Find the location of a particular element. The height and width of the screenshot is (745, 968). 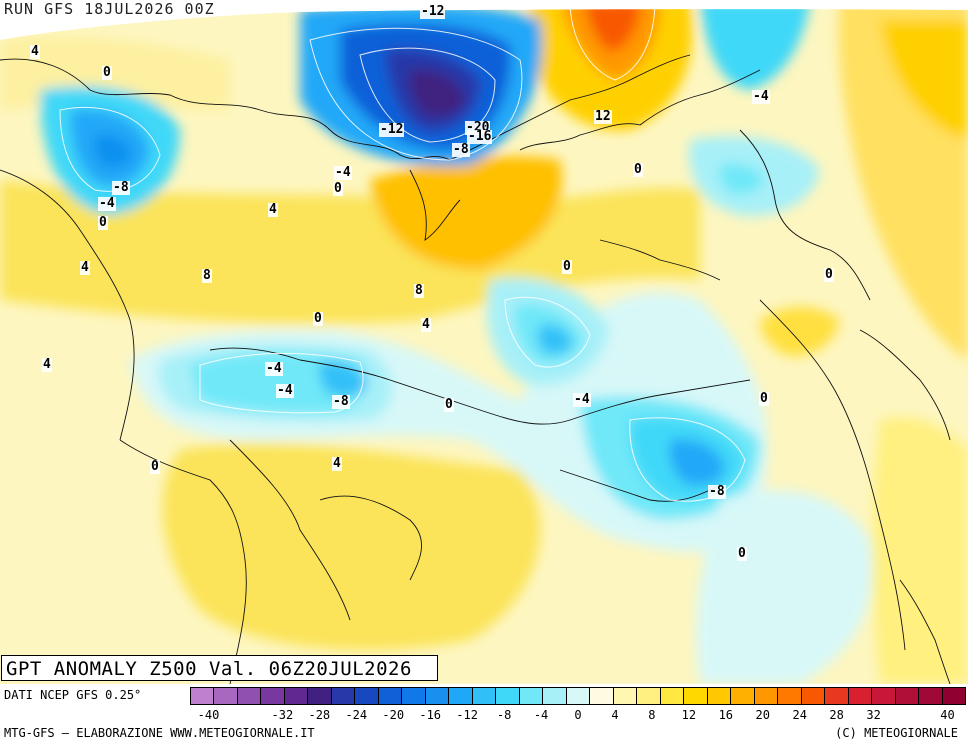

color-legend-bar is located at coordinates (578, 696).